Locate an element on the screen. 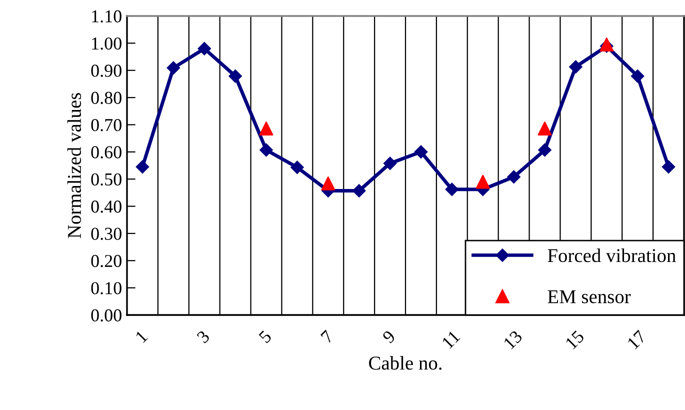 The height and width of the screenshot is (410, 685). x-tick-label: 3 is located at coordinates (203, 337).